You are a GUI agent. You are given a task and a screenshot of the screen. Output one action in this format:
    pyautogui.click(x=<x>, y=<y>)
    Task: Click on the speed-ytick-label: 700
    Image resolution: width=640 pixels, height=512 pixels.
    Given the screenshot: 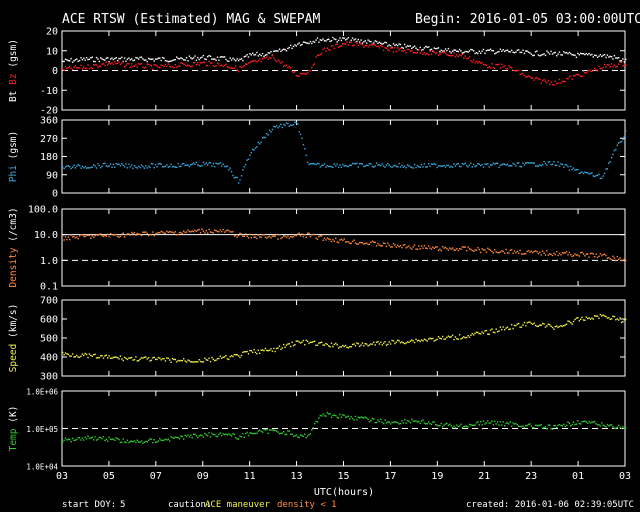 What is the action you would take?
    pyautogui.click(x=49, y=301)
    